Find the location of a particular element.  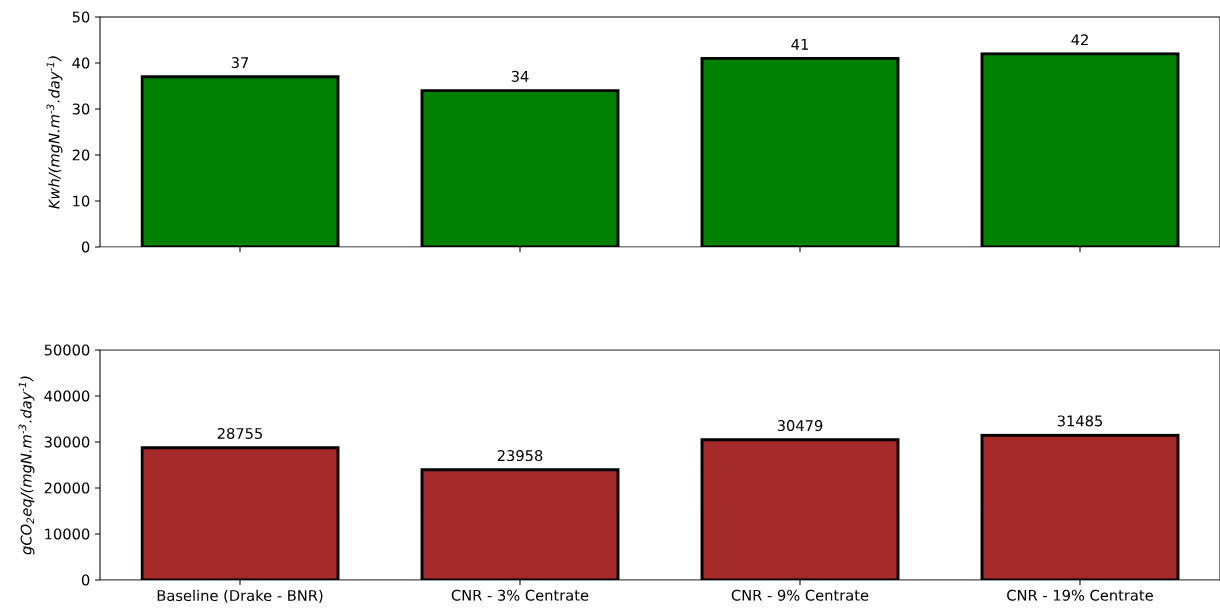

x-tick-label: Baseline (Drake - BNR) is located at coordinates (240, 596).